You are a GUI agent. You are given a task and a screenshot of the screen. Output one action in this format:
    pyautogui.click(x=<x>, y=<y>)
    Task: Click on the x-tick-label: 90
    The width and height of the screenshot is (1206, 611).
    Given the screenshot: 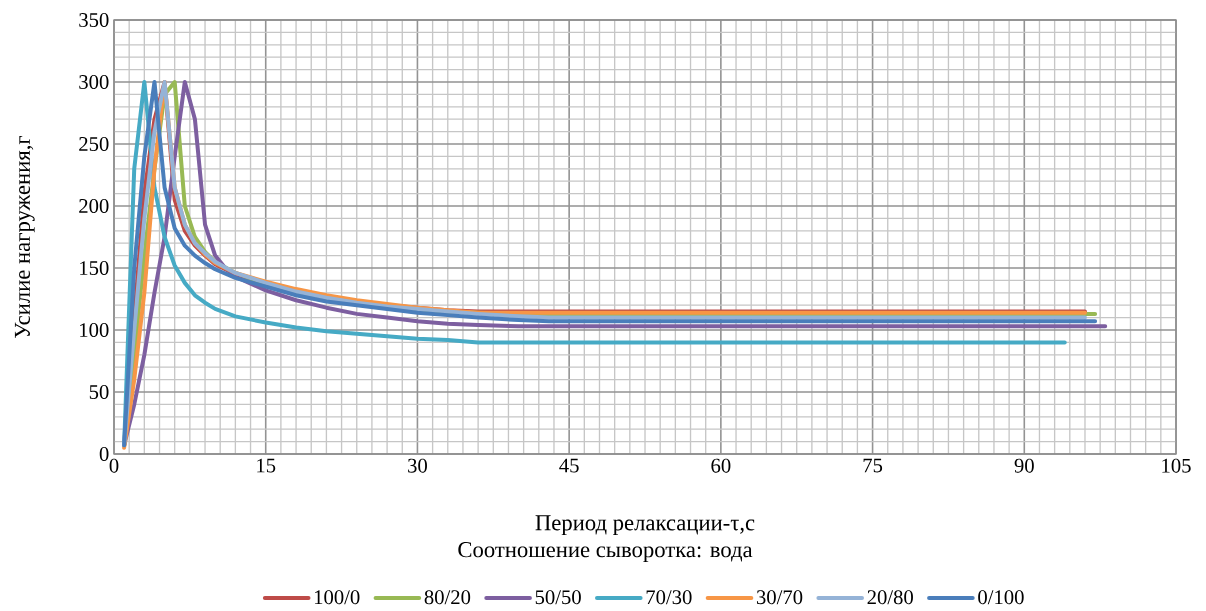 What is the action you would take?
    pyautogui.click(x=1024, y=465)
    